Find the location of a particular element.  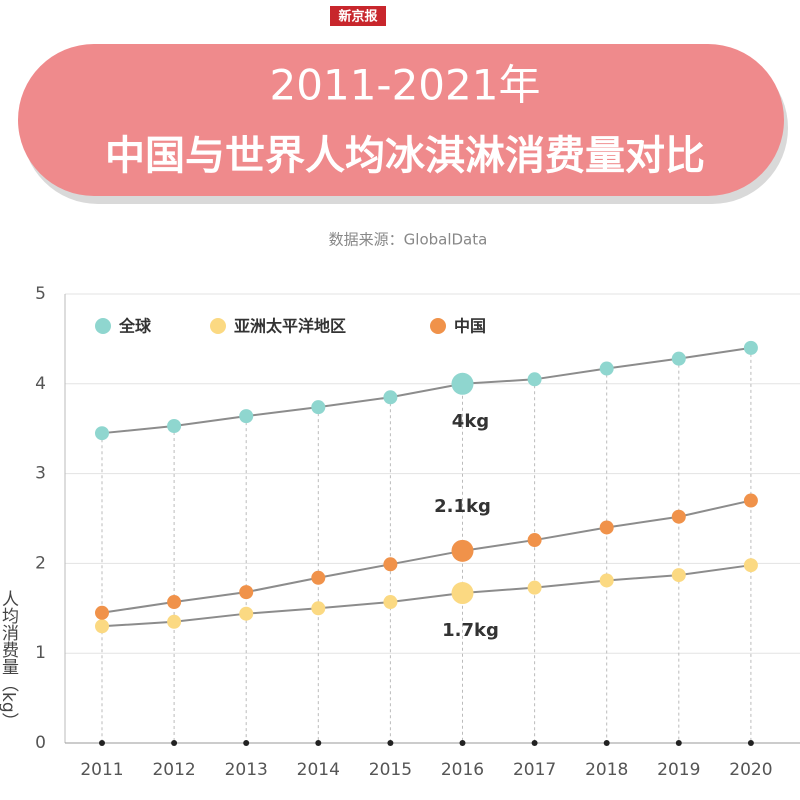

x-tick-label: 2011 is located at coordinates (101, 770).